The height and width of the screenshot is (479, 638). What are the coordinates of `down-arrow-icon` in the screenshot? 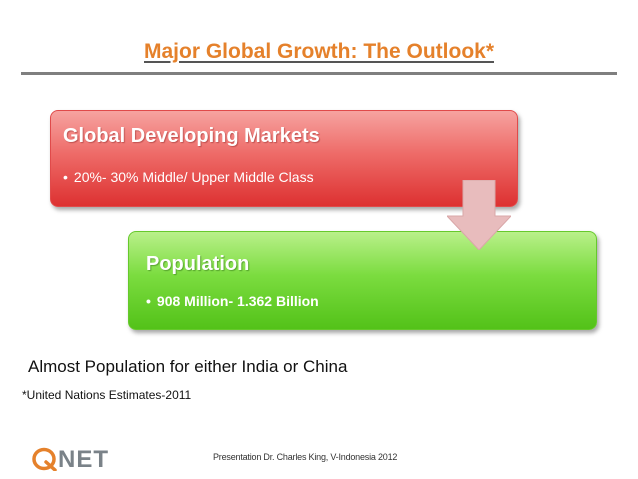 It's located at (479, 215).